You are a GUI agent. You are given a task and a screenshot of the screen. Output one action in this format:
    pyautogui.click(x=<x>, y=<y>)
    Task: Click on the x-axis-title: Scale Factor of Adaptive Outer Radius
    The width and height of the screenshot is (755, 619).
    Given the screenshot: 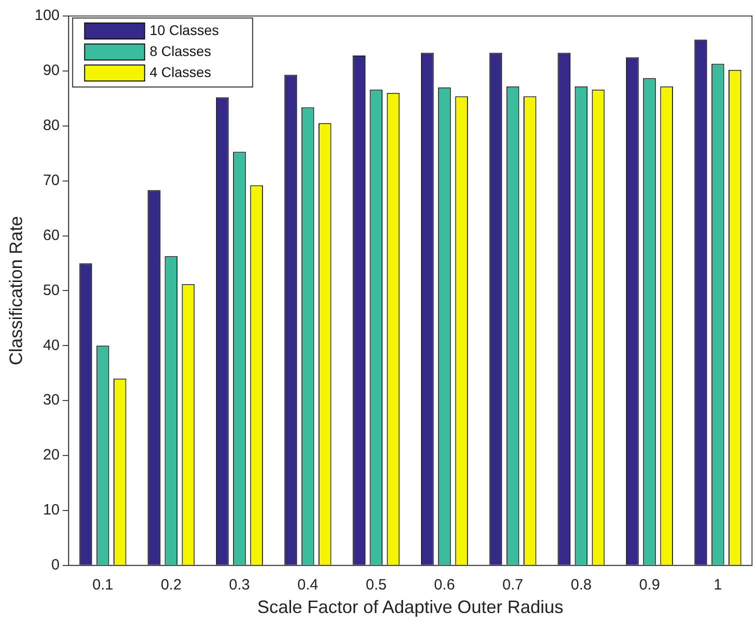 What is the action you would take?
    pyautogui.click(x=410, y=607)
    